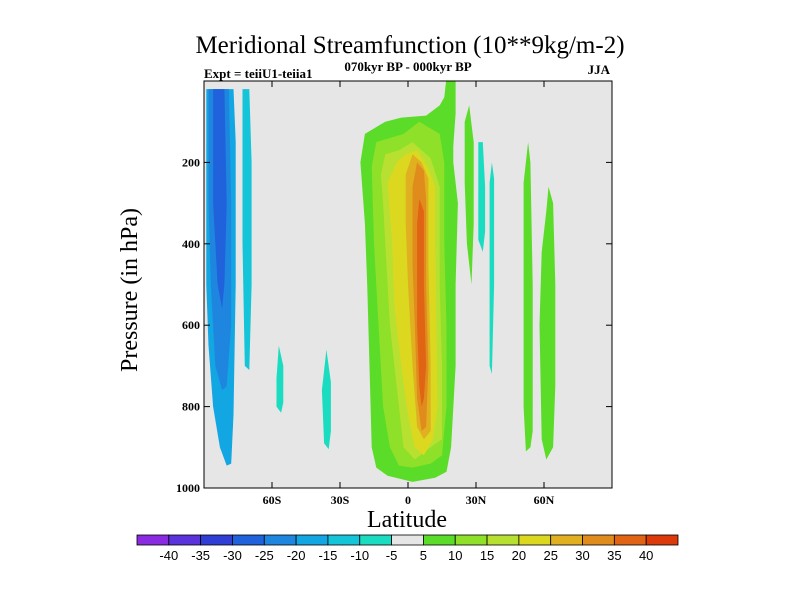 This screenshot has height=600, width=800. Describe the element at coordinates (487, 555) in the screenshot. I see `colorbar-label-10: 15` at that location.